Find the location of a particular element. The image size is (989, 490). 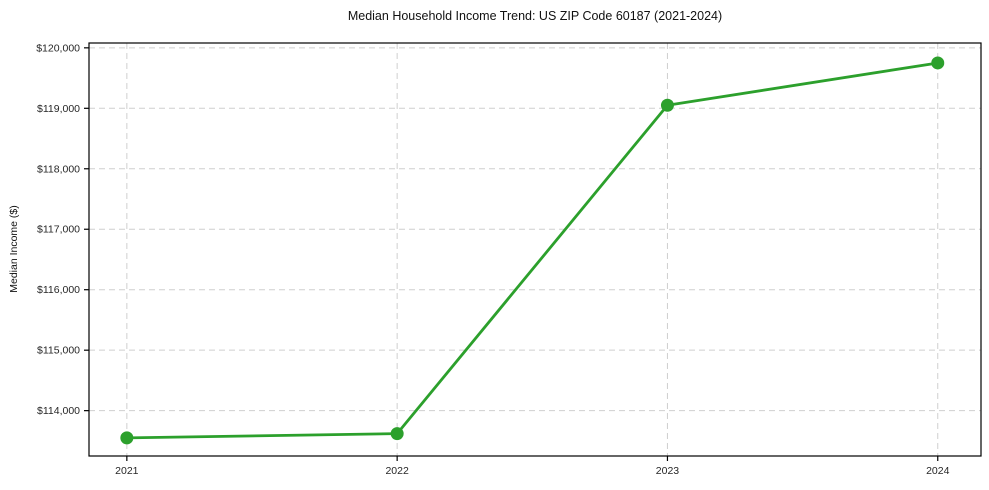

y-tick-label: $114,000 is located at coordinates (58, 411).